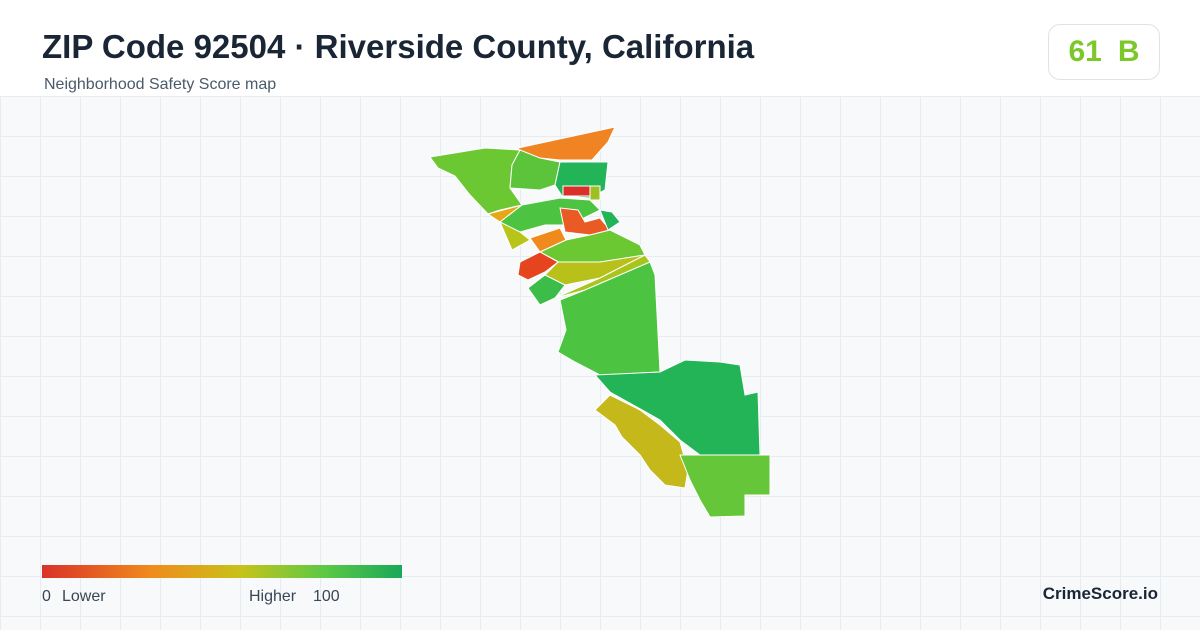 The image size is (1200, 630). I want to click on legend-gradient, so click(222, 571).